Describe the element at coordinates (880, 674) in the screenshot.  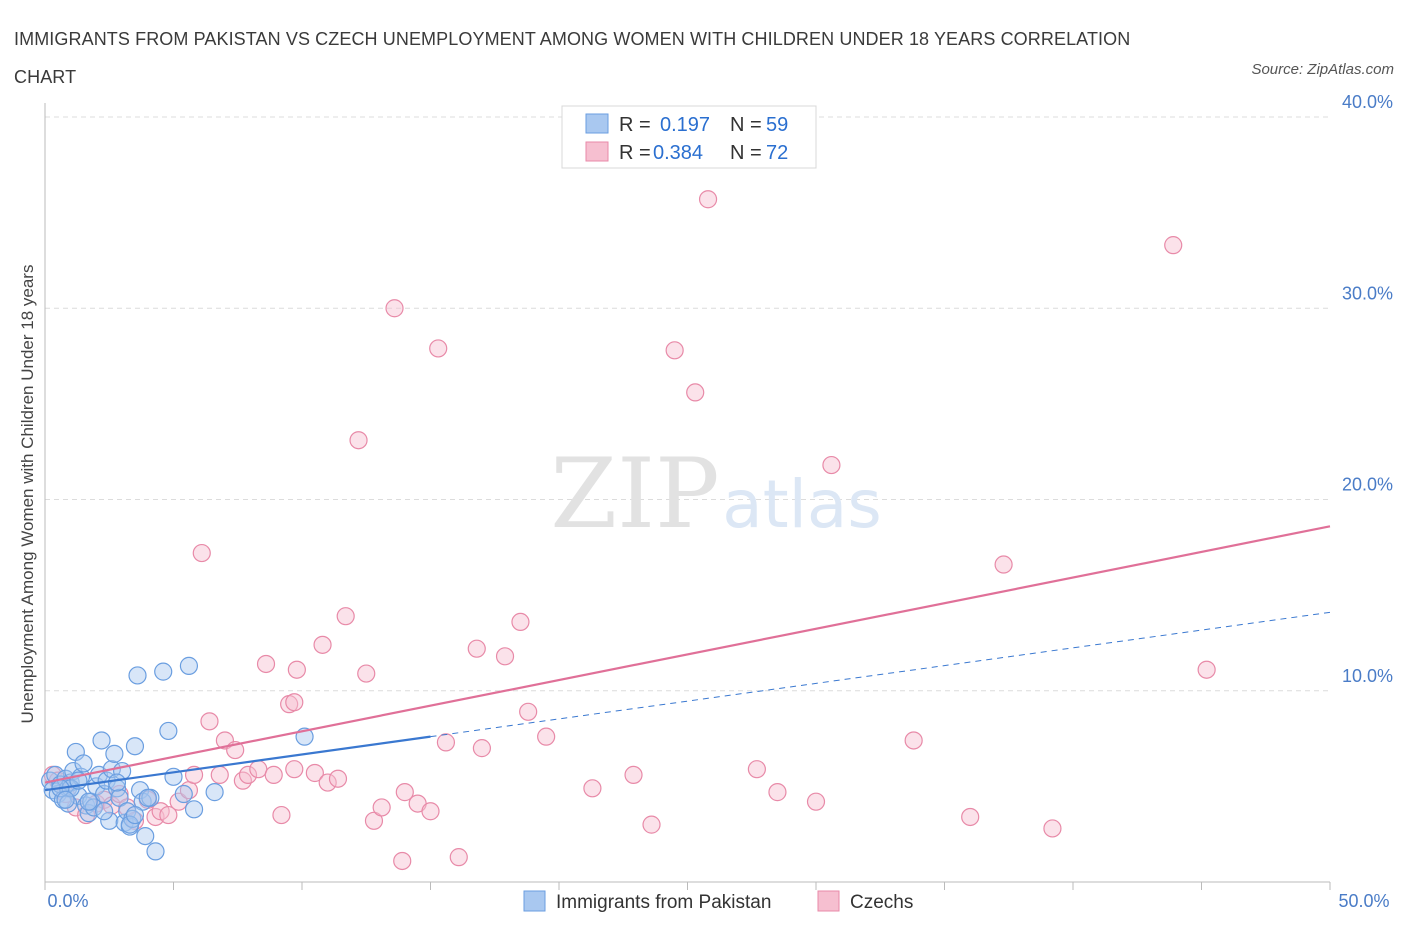
I see `pakistan-trend-extension` at that location.